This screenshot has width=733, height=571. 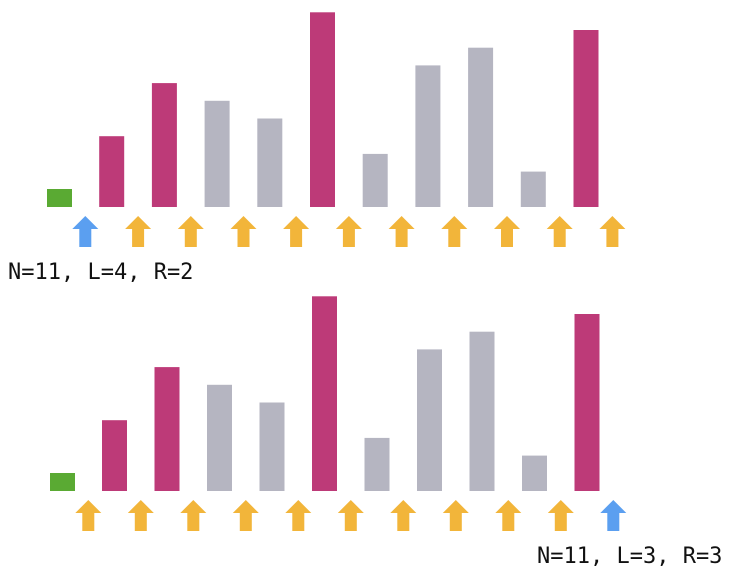 I want to click on caption-top: N=11, L=4, R=2, so click(x=100, y=272).